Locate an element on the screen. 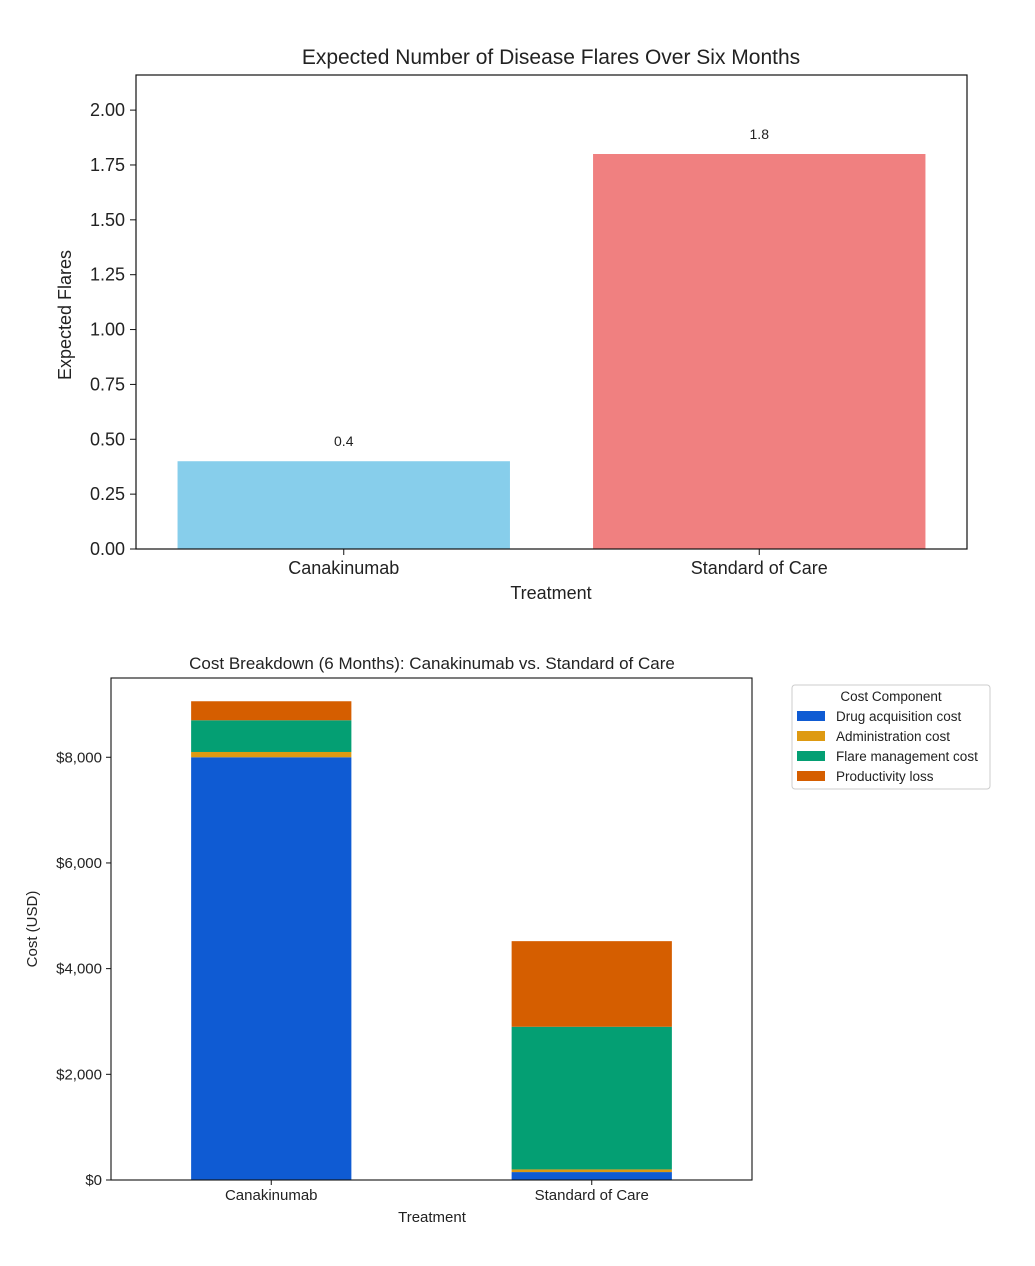 The height and width of the screenshot is (1266, 1035). legend-swatch-administration-cost is located at coordinates (811, 736).